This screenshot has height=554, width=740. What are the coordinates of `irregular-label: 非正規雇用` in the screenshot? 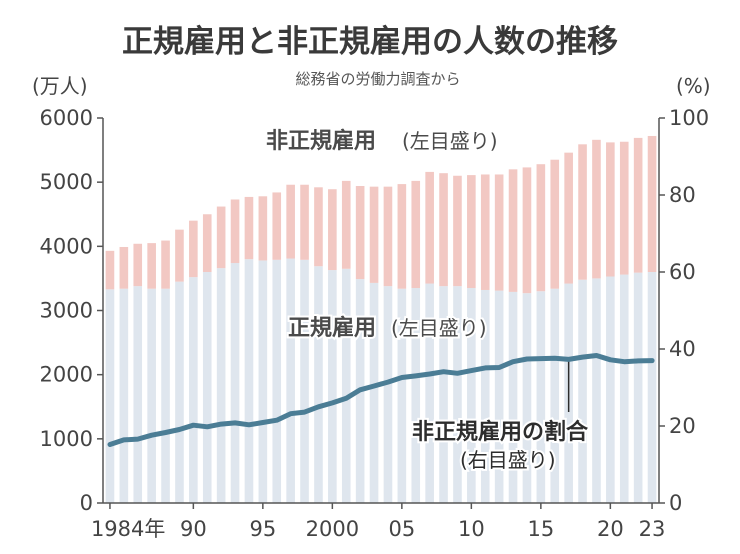 It's located at (321, 141).